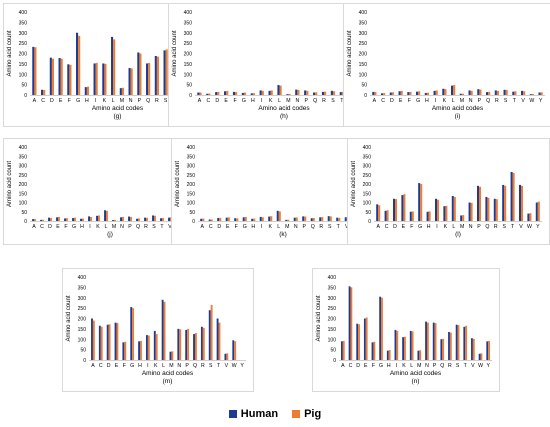 Image resolution: width=550 pixels, height=427 pixels. I want to click on bar-pig-A, so click(203, 219).